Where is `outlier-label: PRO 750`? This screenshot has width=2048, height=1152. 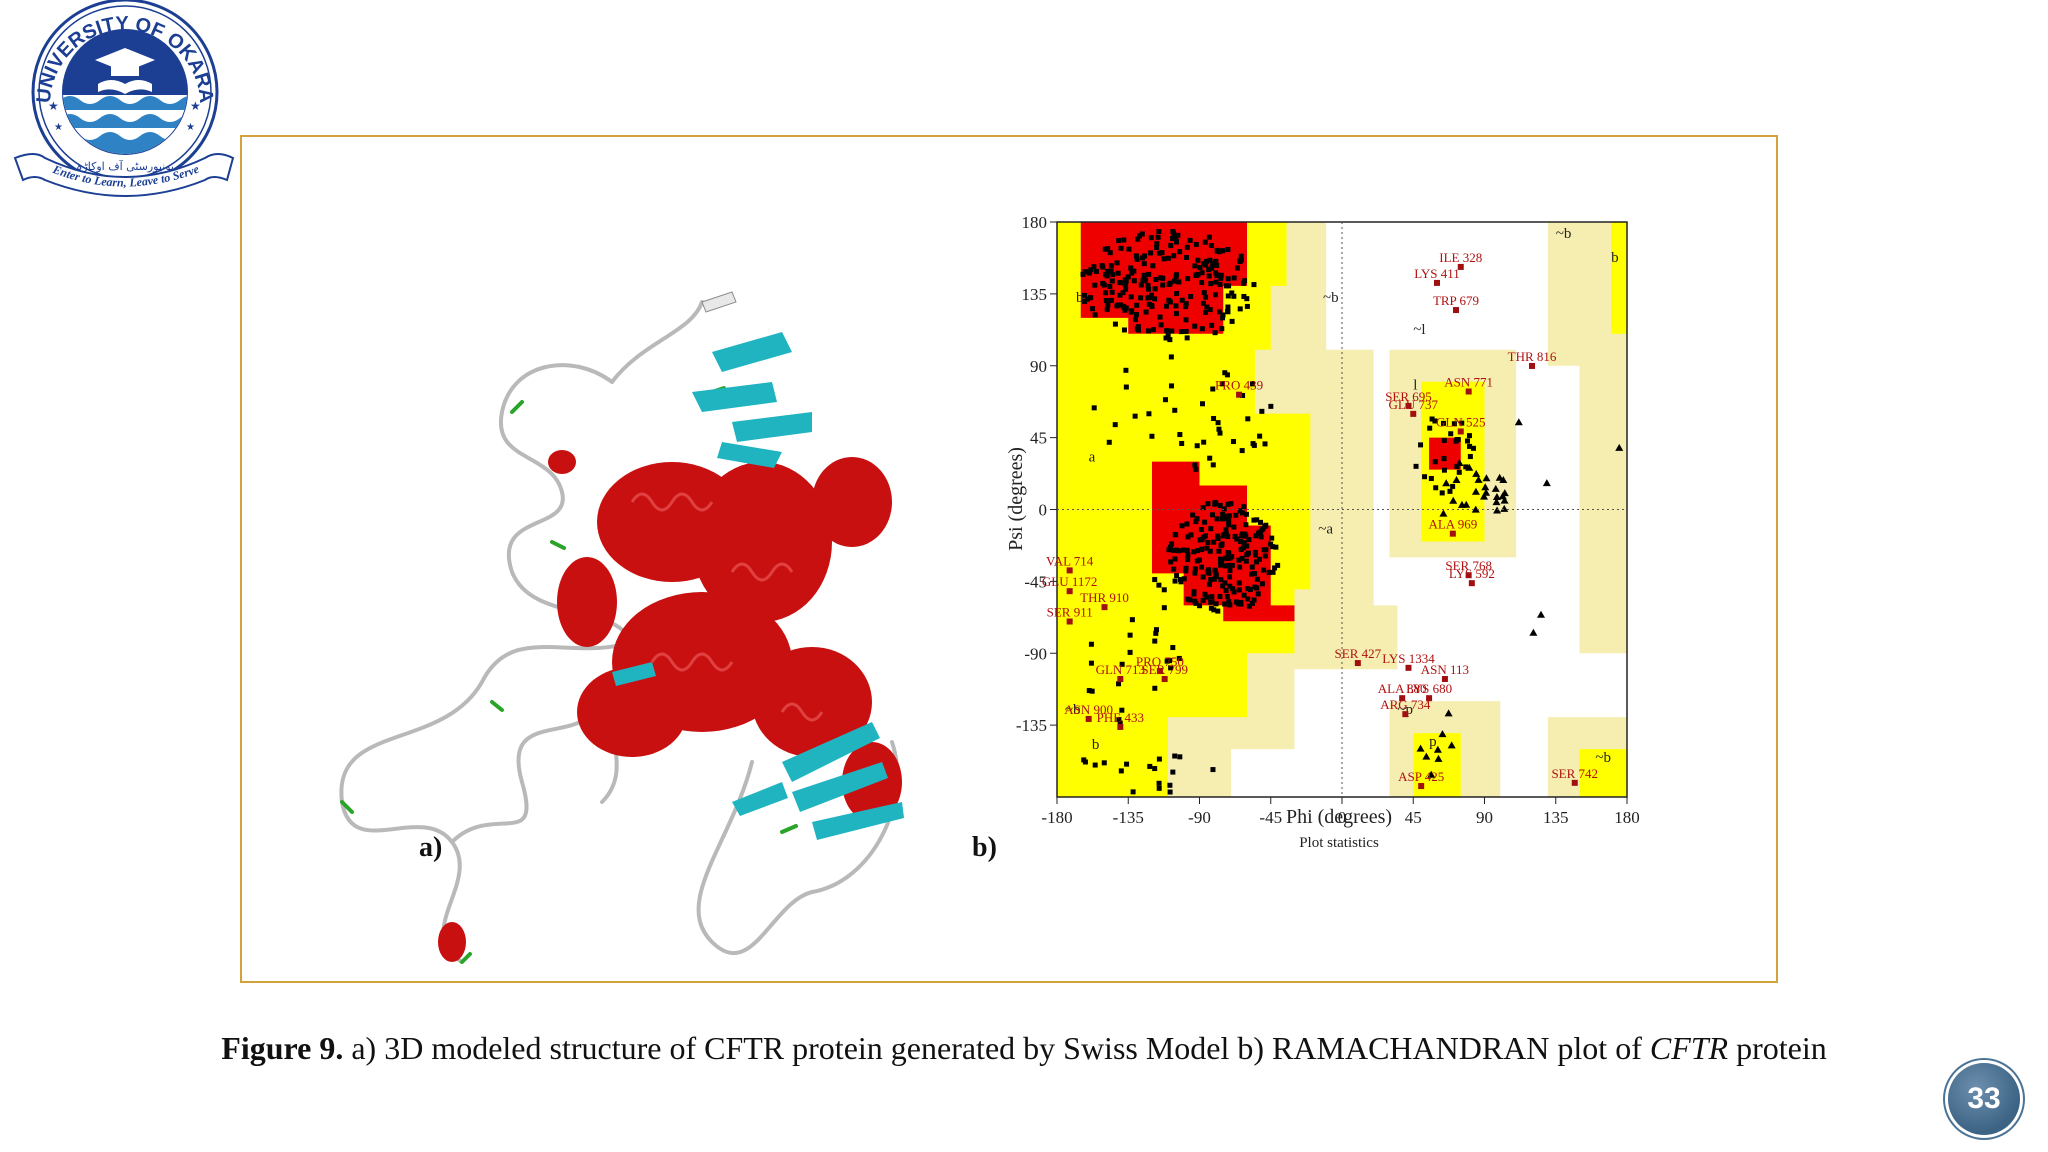 outlier-label: PRO 750 is located at coordinates (1160, 661).